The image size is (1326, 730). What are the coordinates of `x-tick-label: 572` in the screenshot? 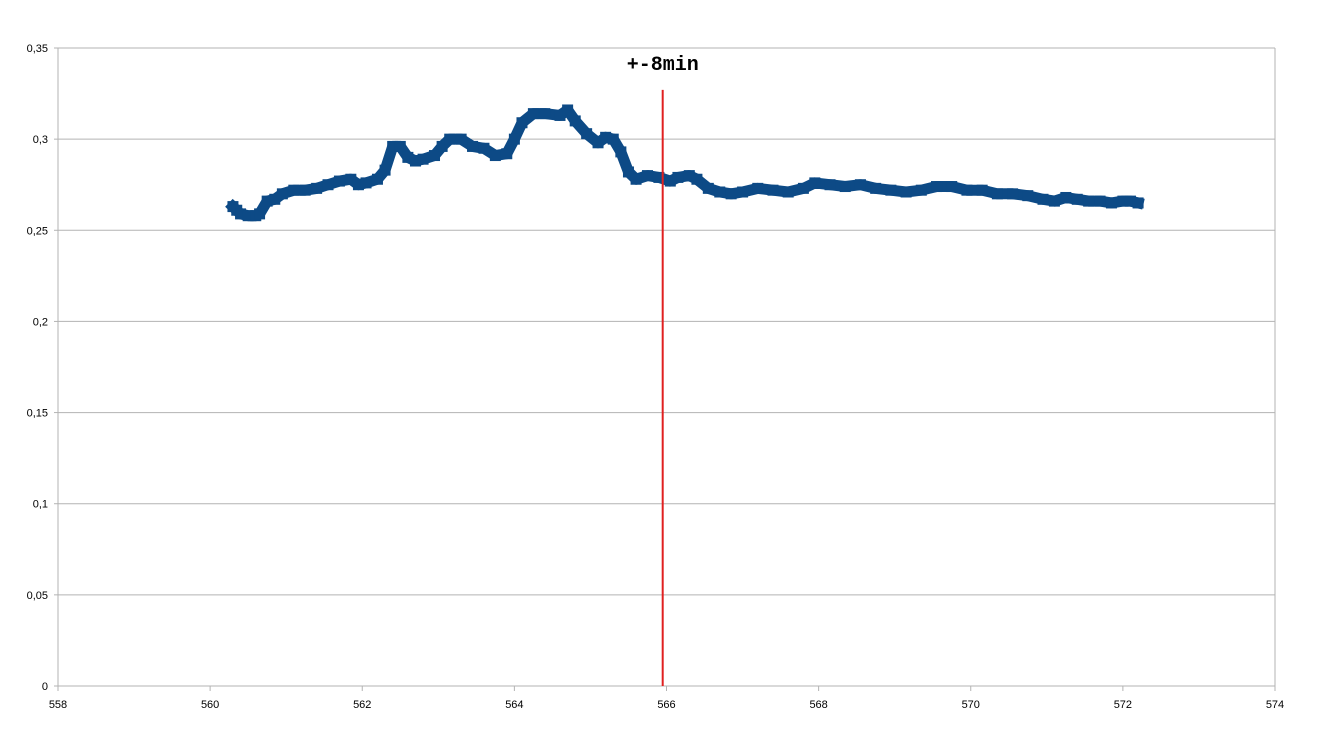 It's located at (1123, 705).